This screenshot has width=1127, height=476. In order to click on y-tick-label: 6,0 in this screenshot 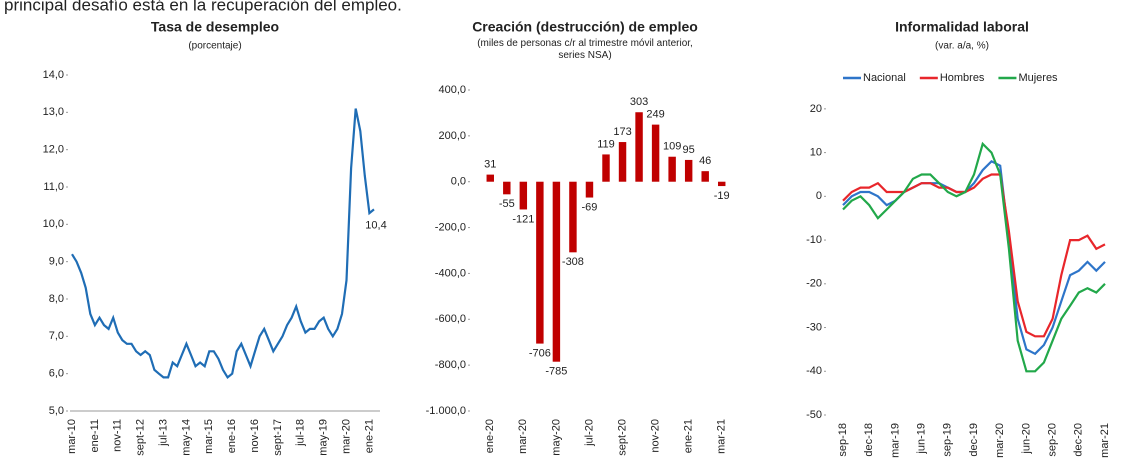, I will do `click(56, 374)`.